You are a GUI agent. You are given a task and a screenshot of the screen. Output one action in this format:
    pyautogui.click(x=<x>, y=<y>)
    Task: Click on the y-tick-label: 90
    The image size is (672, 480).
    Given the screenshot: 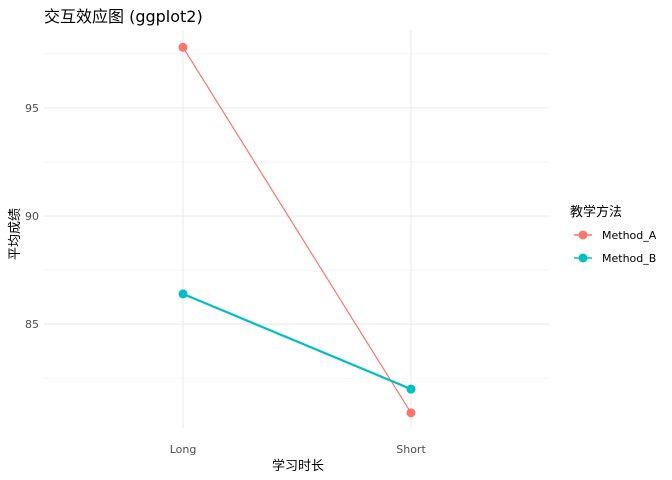 What is the action you would take?
    pyautogui.click(x=32, y=216)
    